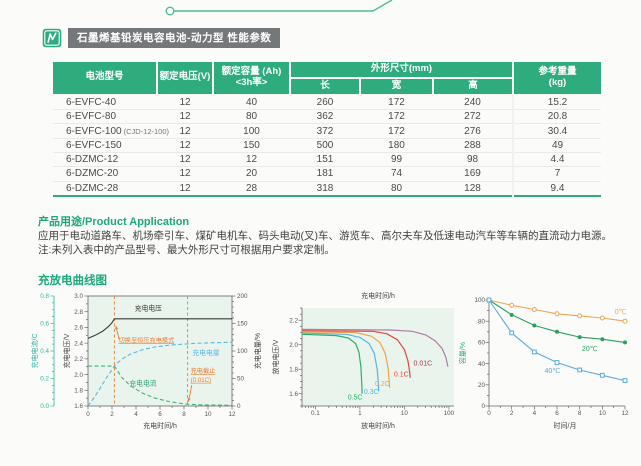 The image size is (641, 466). I want to click on cell-capacity: 100, so click(251, 131).